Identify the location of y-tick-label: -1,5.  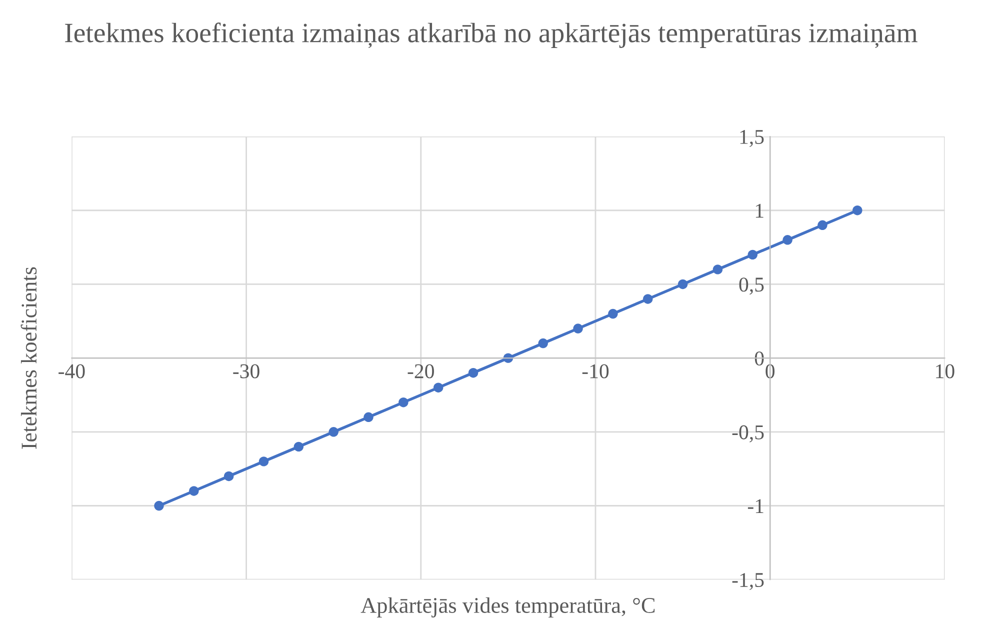
(748, 581).